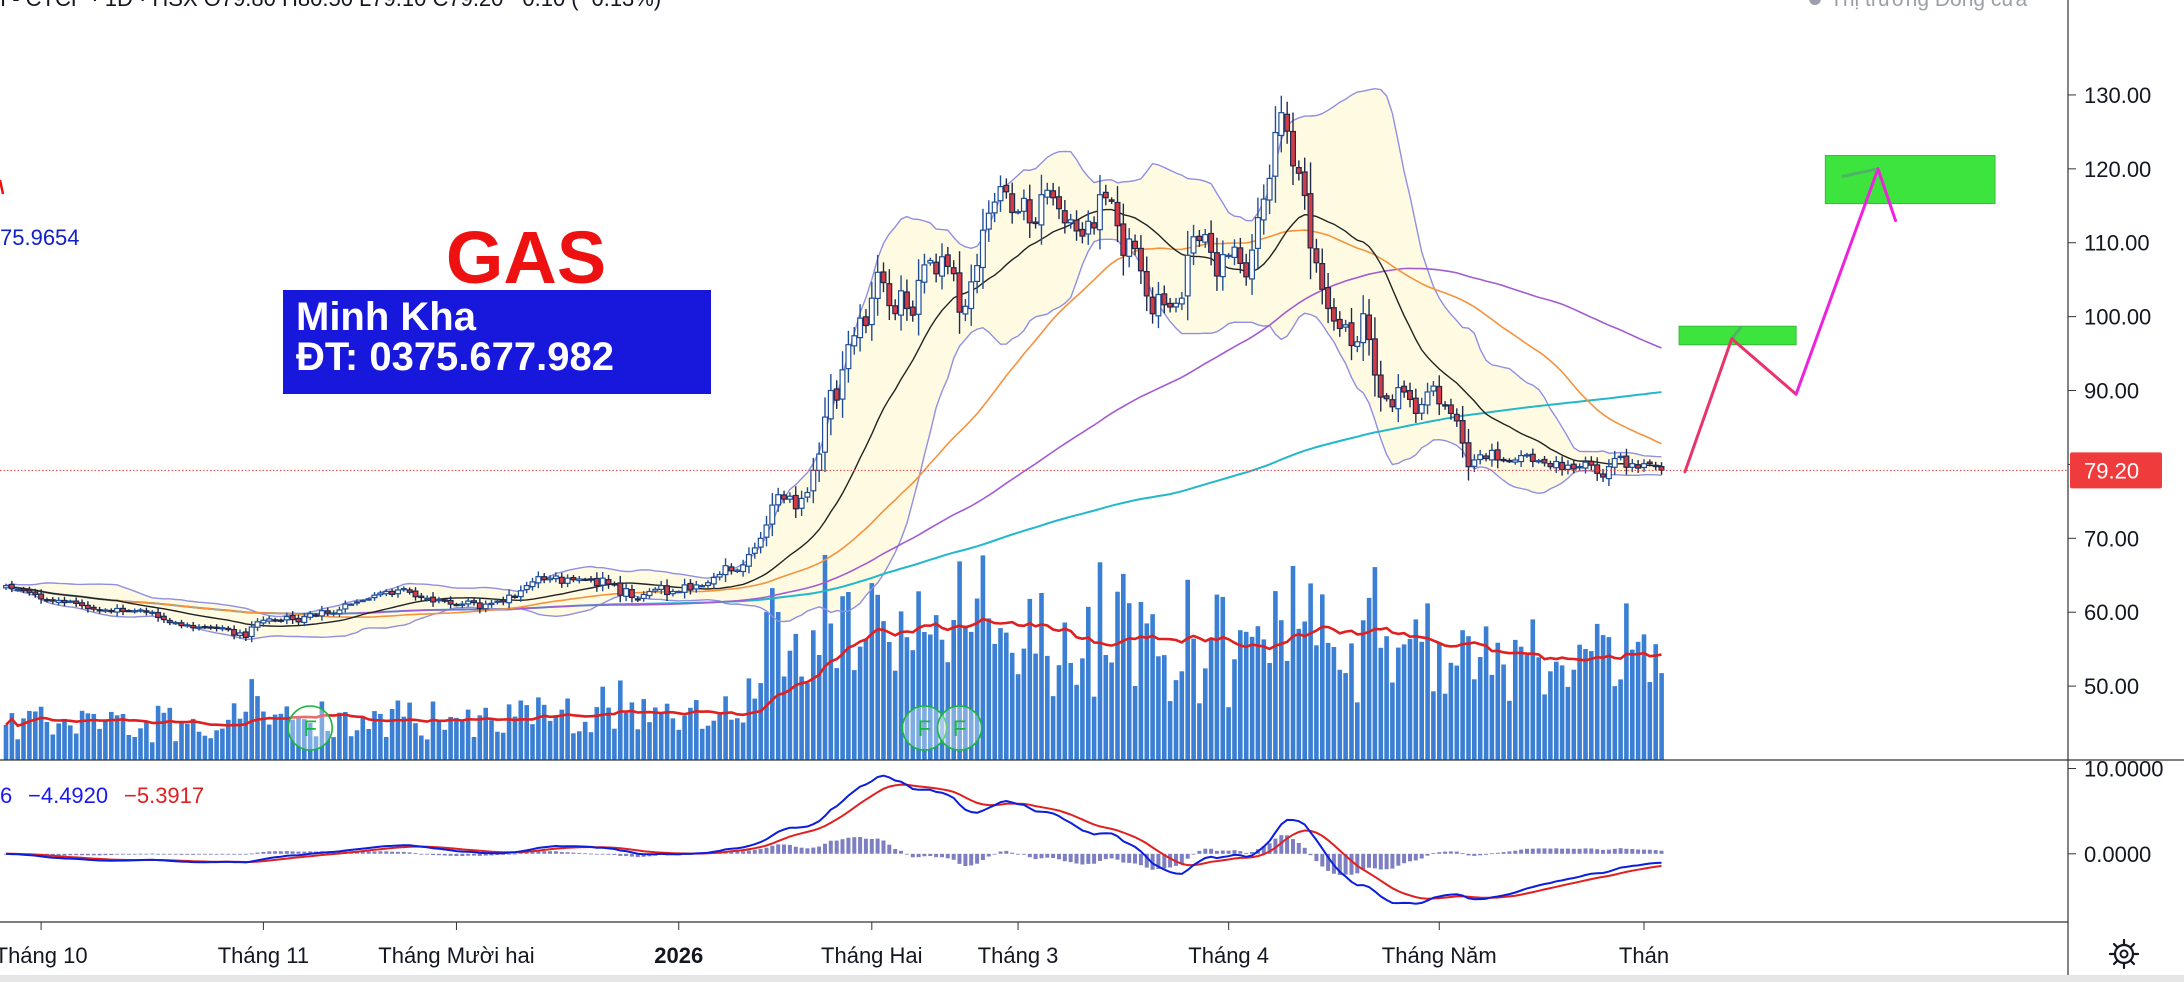 This screenshot has height=982, width=2184. What do you see at coordinates (2116, 470) in the screenshot?
I see `last-price-badge: 79.20` at bounding box center [2116, 470].